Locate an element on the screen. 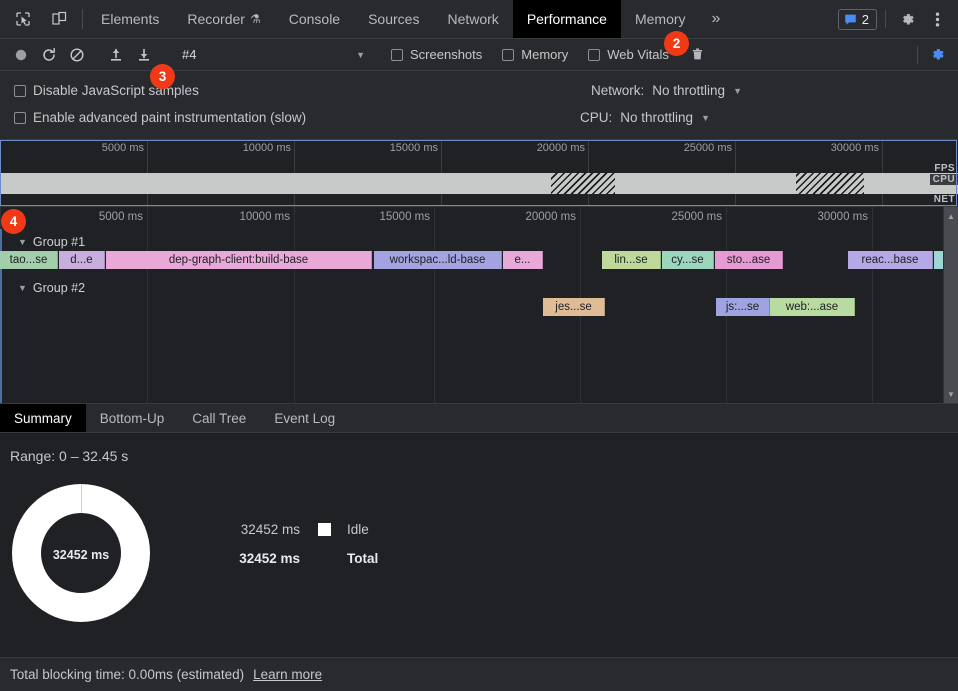 The width and height of the screenshot is (958, 691). more-options-kebab-icon is located at coordinates (937, 19).